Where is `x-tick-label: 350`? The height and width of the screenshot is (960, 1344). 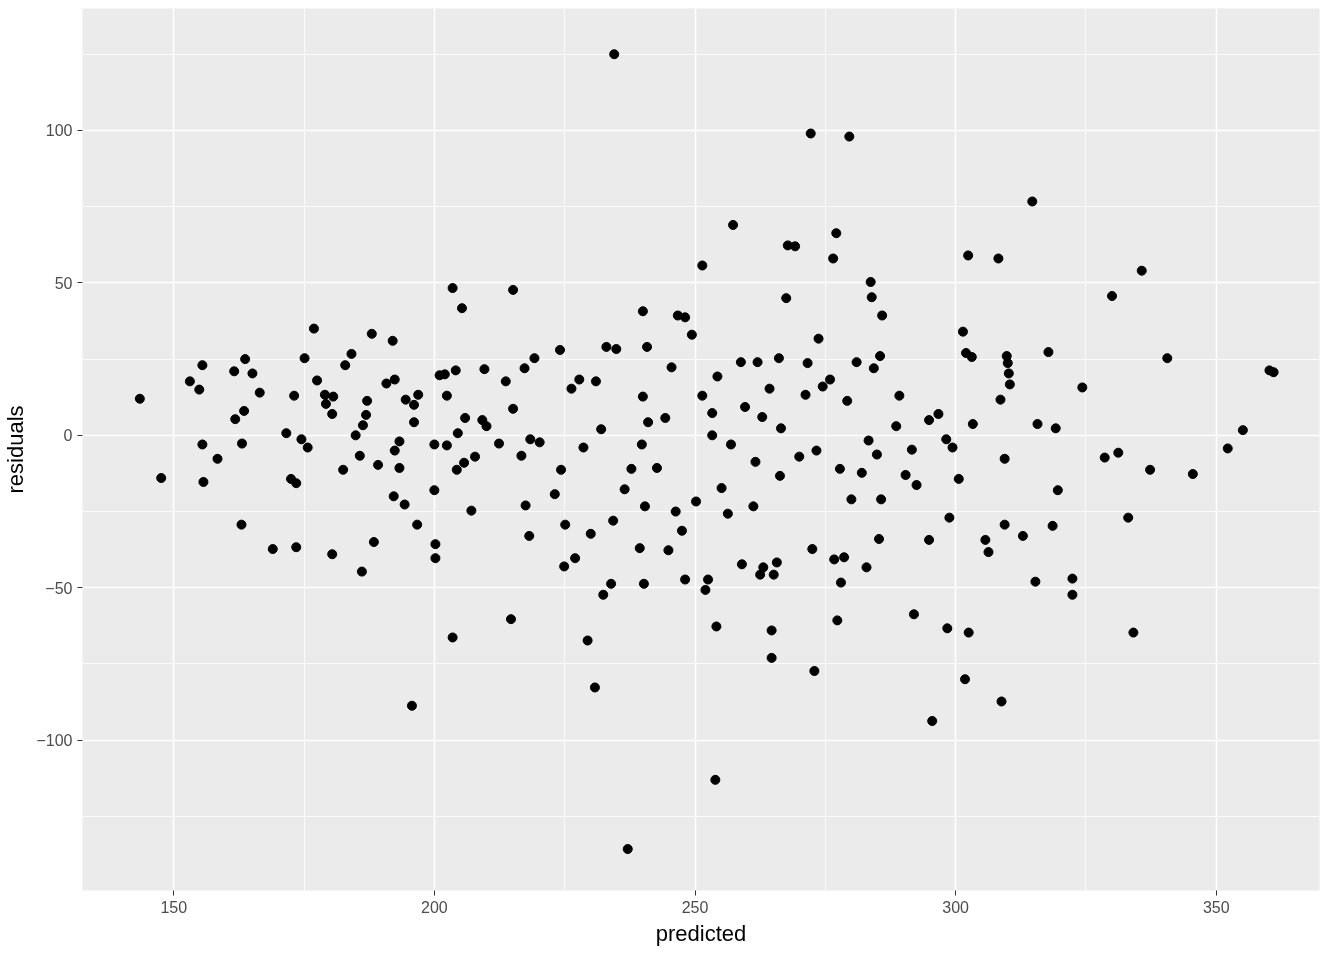 x-tick-label: 350 is located at coordinates (1216, 907).